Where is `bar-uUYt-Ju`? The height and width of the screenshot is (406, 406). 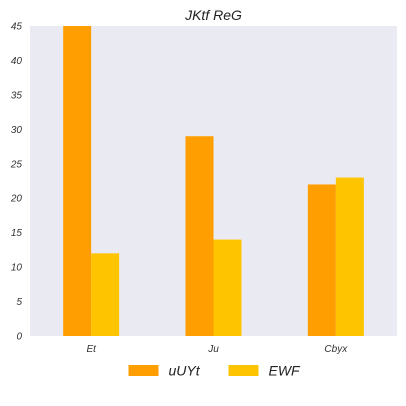
bar-uUYt-Ju is located at coordinates (199, 236).